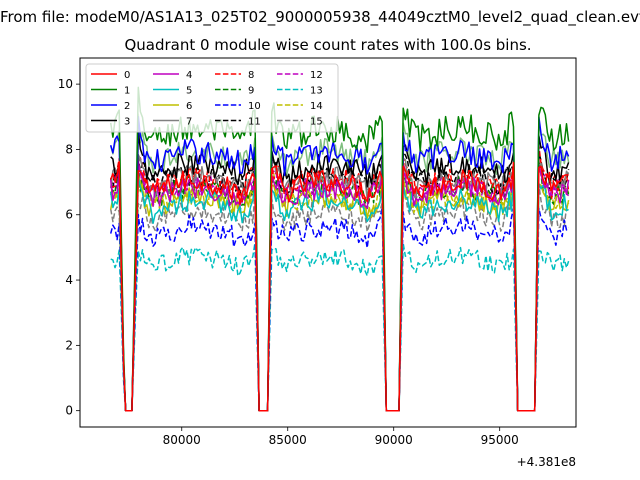 Image resolution: width=640 pixels, height=480 pixels. What do you see at coordinates (65, 84) in the screenshot?
I see `y-tick-label: 10` at bounding box center [65, 84].